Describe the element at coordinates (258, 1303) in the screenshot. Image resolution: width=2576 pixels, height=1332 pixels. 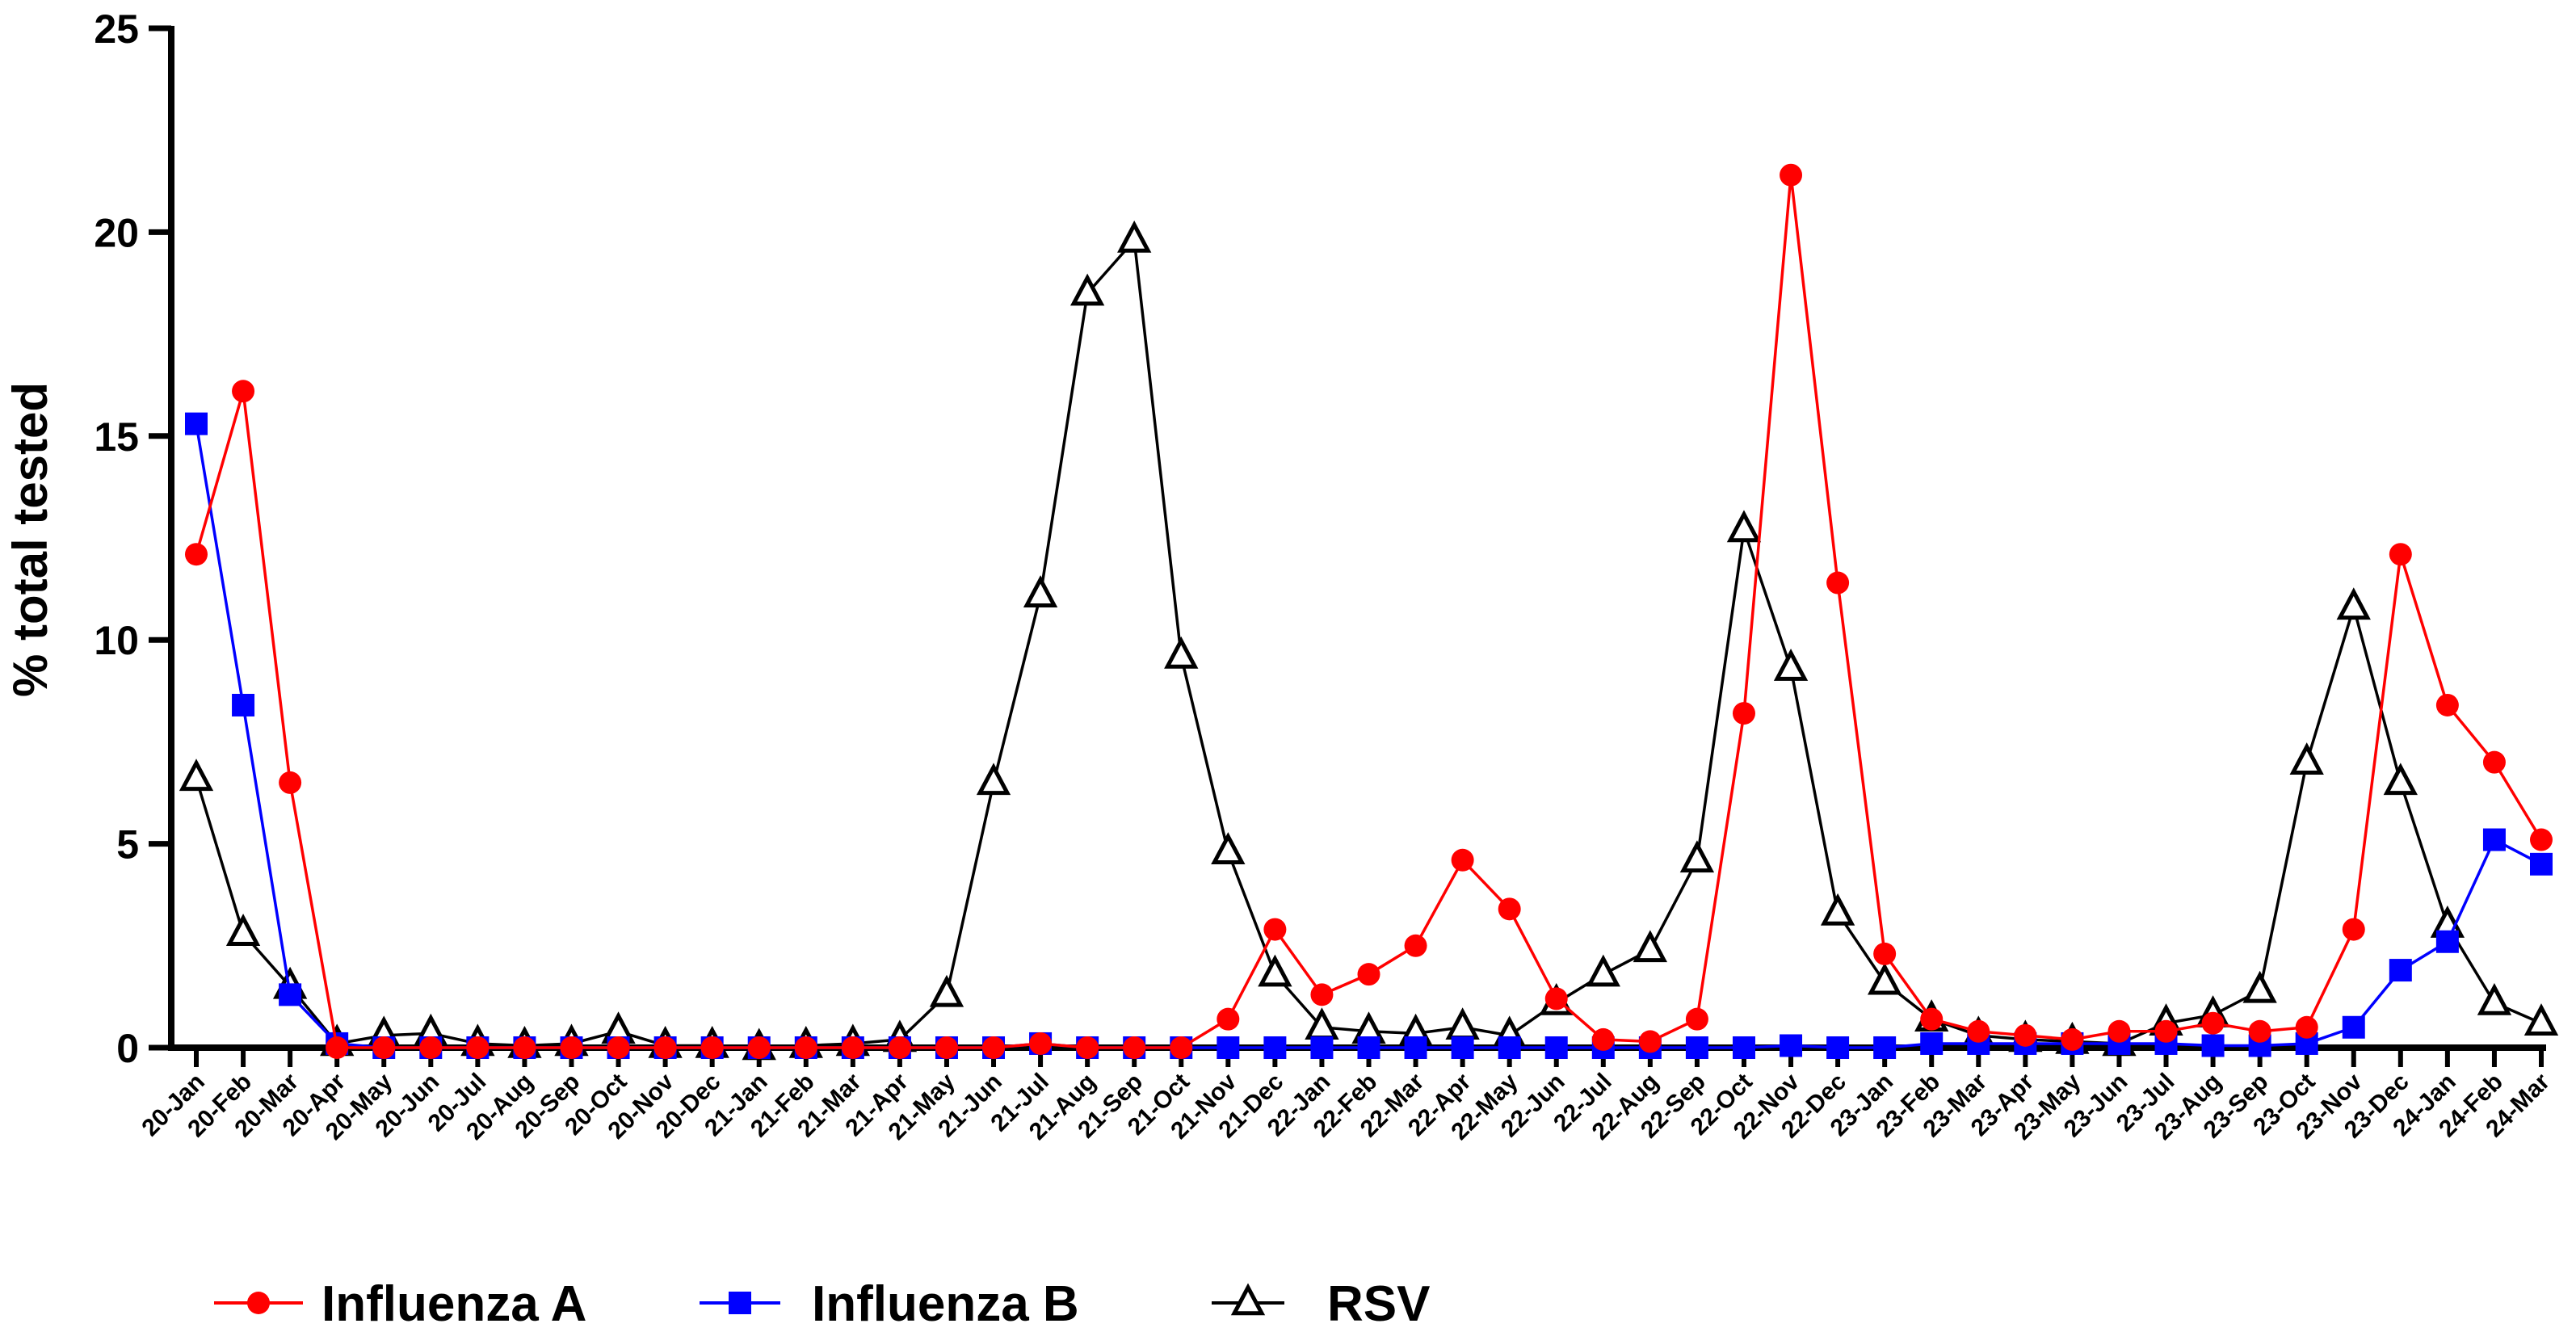
I see `legend-marker-influenza-a` at that location.